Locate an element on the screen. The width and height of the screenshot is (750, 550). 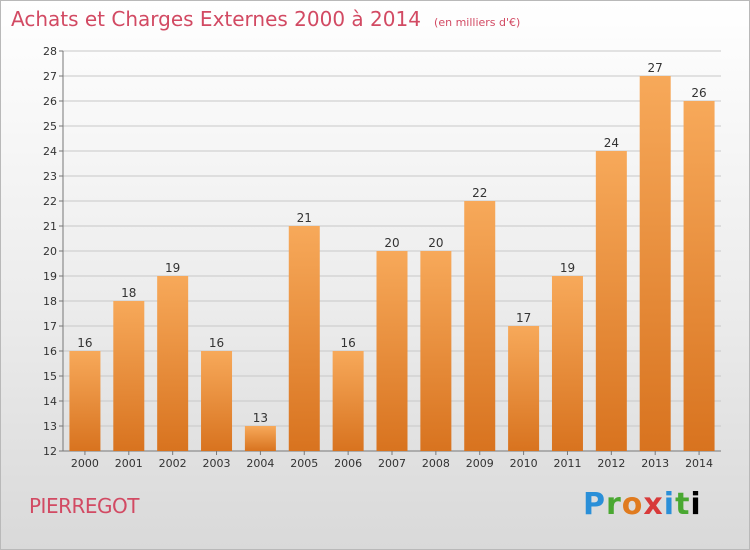
bar-2000 is located at coordinates (85, 401).